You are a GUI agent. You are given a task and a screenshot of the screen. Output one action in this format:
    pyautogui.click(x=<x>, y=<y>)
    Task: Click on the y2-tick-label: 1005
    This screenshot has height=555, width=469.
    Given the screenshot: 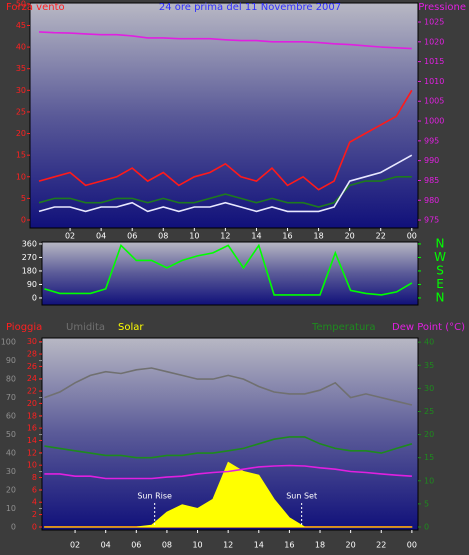 What is the action you would take?
    pyautogui.click(x=434, y=101)
    